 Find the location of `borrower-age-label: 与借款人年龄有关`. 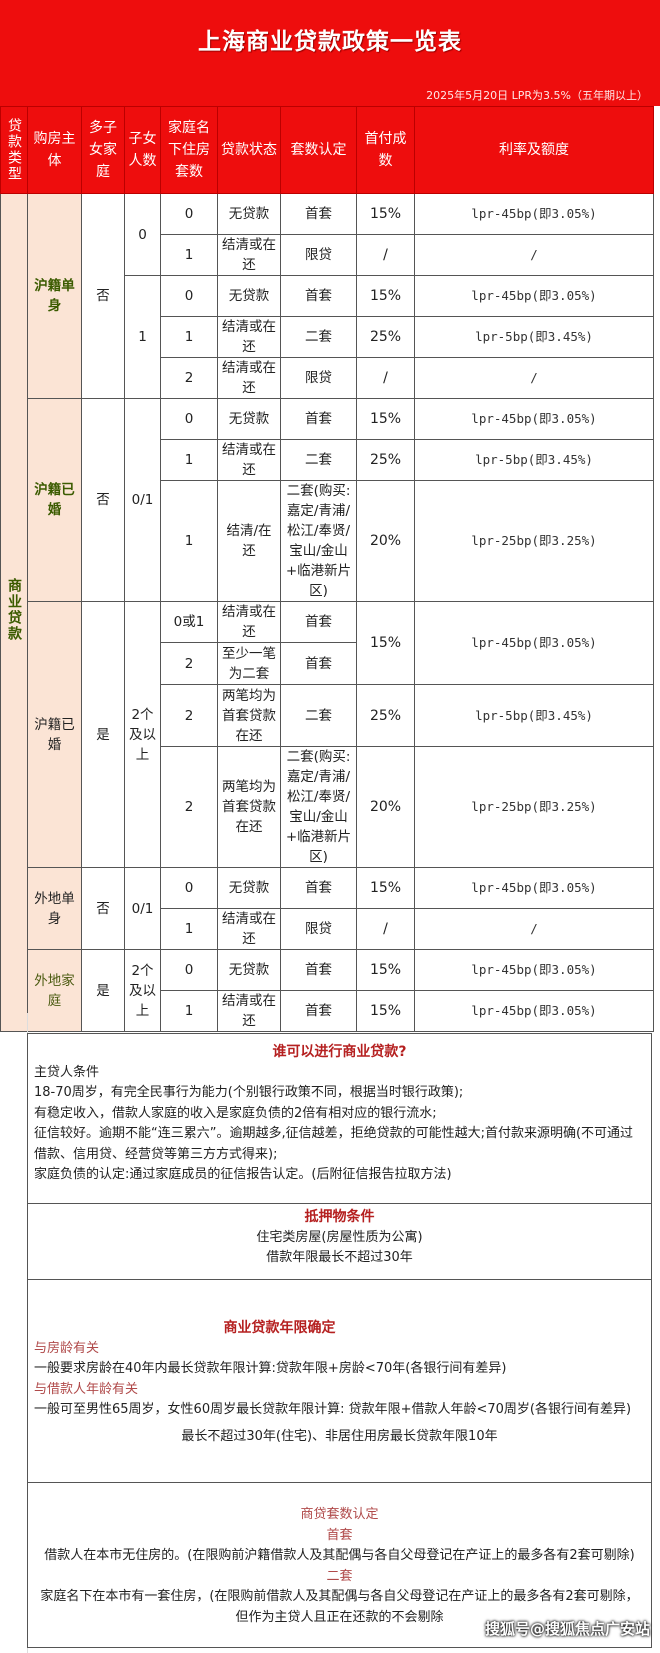

borrower-age-label: 与借款人年龄有关 is located at coordinates (86, 1389).